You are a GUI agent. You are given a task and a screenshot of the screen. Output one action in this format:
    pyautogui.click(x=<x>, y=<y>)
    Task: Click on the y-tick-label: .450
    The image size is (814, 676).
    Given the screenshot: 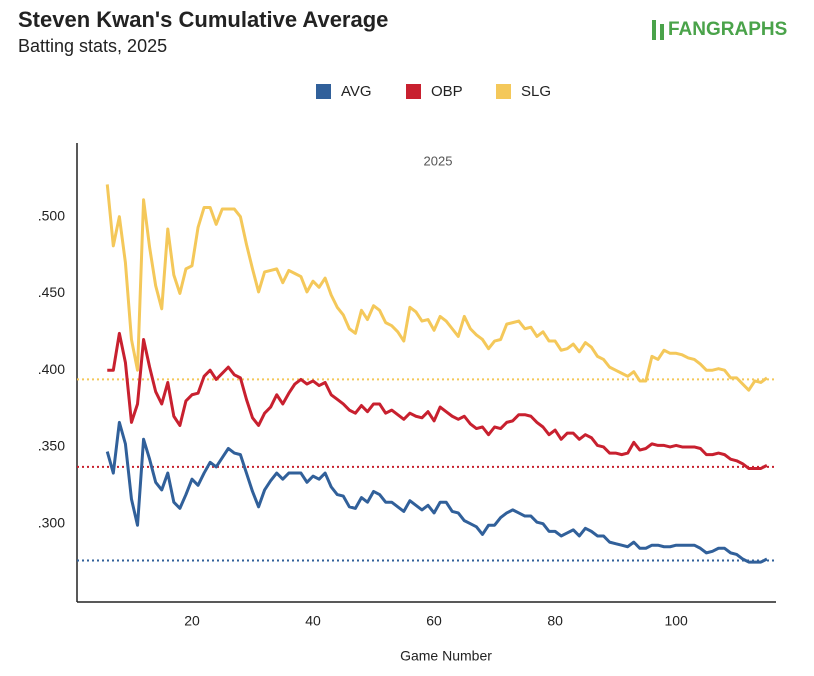 What is the action you would take?
    pyautogui.click(x=51, y=292)
    